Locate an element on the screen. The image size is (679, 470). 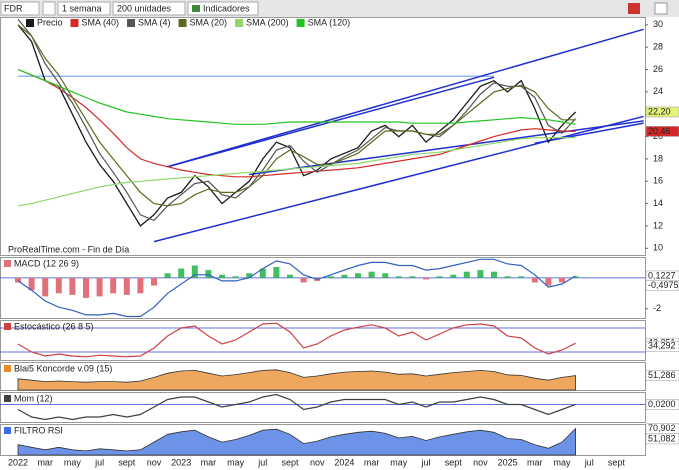
y-tick-label: 14 is located at coordinates (658, 203).